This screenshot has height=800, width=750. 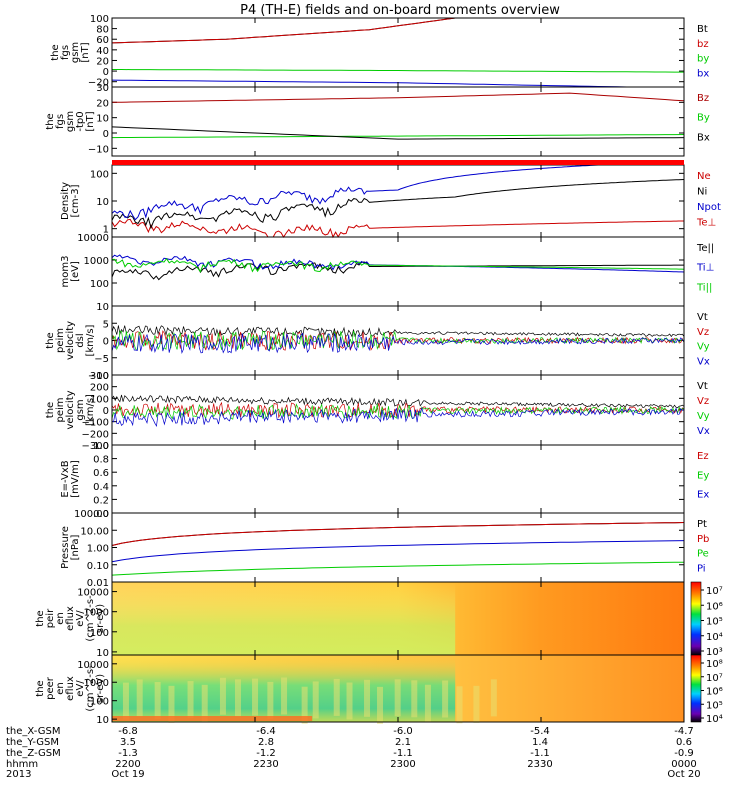 I want to click on legend-Vx: Vx, so click(x=703, y=431).